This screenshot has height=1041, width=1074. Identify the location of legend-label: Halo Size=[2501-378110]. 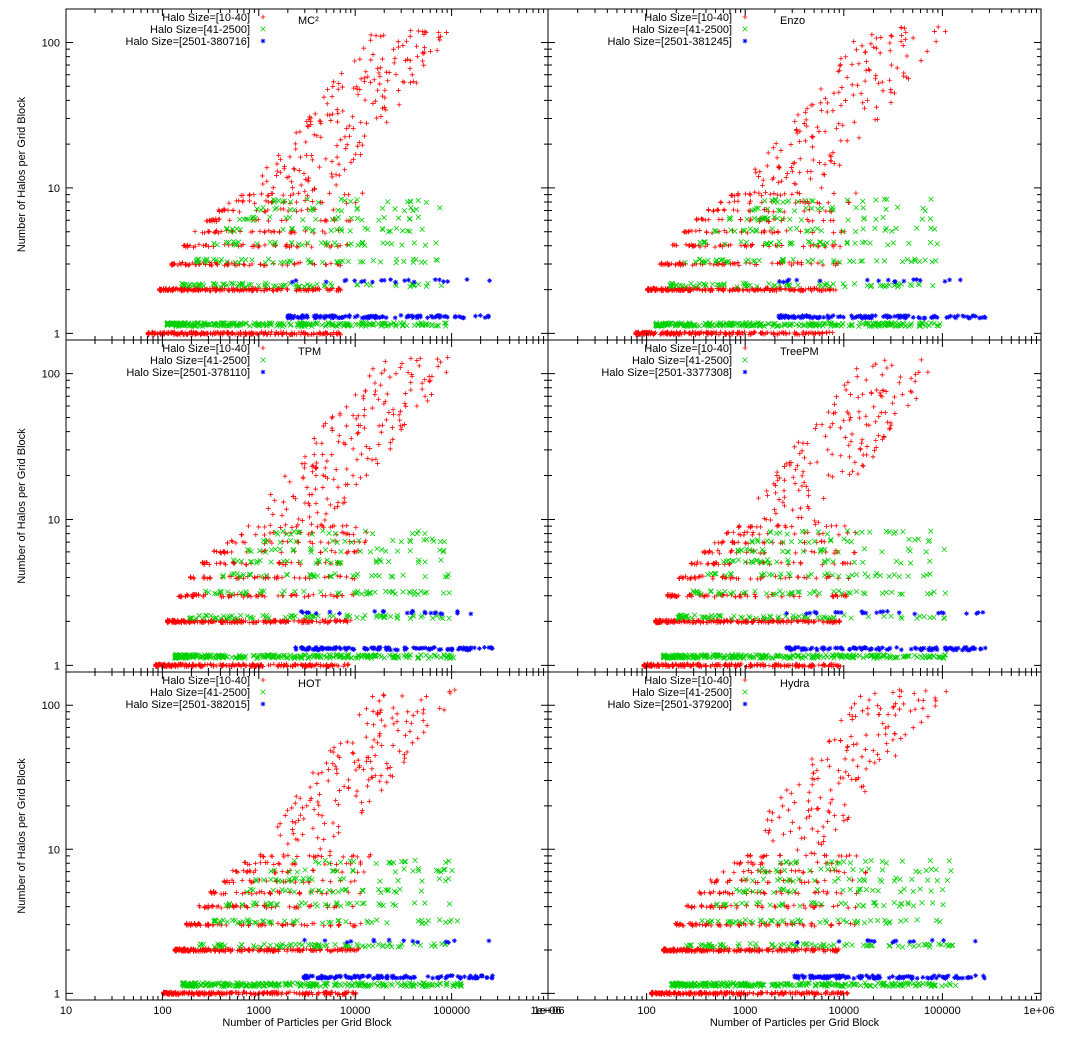
(188, 373).